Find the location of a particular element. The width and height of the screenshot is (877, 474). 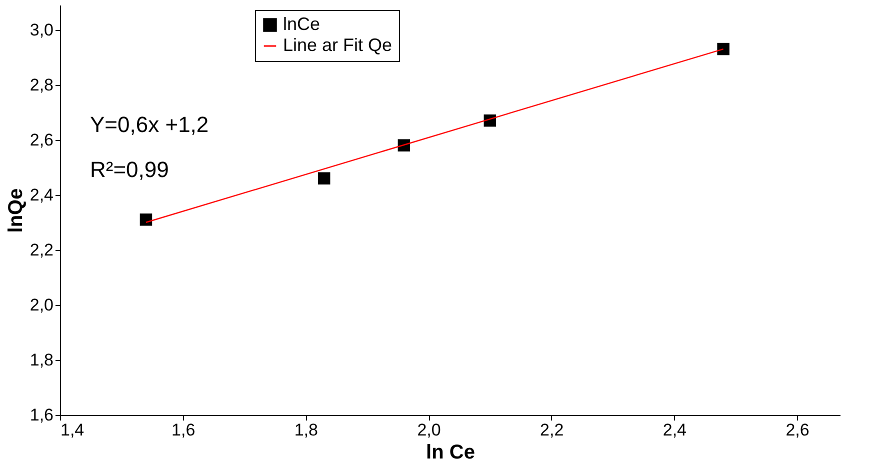

x-tick-label: 1,8 is located at coordinates (306, 430).